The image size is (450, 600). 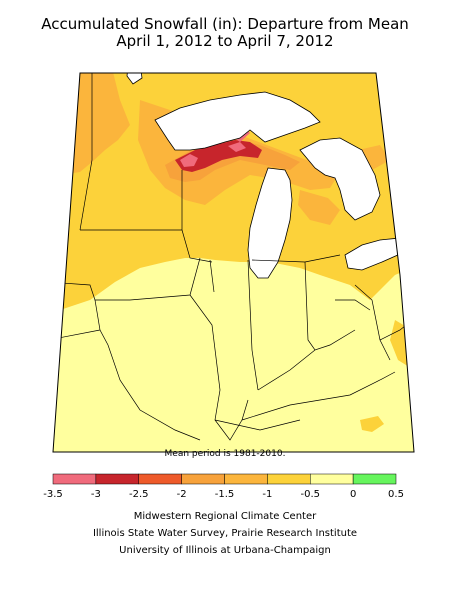 I want to click on legend-tick-label: -3, so click(x=96, y=494).